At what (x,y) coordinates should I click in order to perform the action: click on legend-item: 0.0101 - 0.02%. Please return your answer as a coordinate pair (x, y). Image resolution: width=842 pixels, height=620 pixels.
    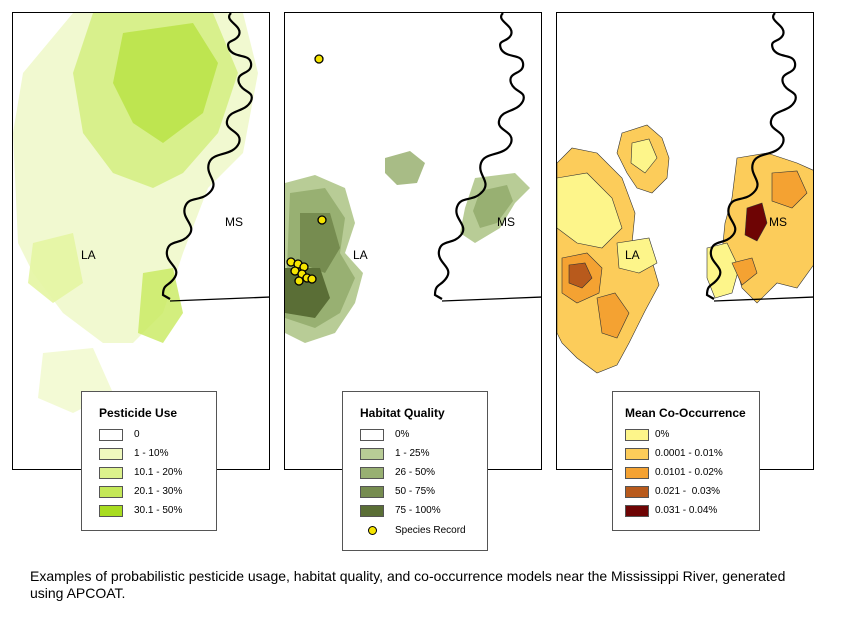
    Looking at the image, I should click on (674, 472).